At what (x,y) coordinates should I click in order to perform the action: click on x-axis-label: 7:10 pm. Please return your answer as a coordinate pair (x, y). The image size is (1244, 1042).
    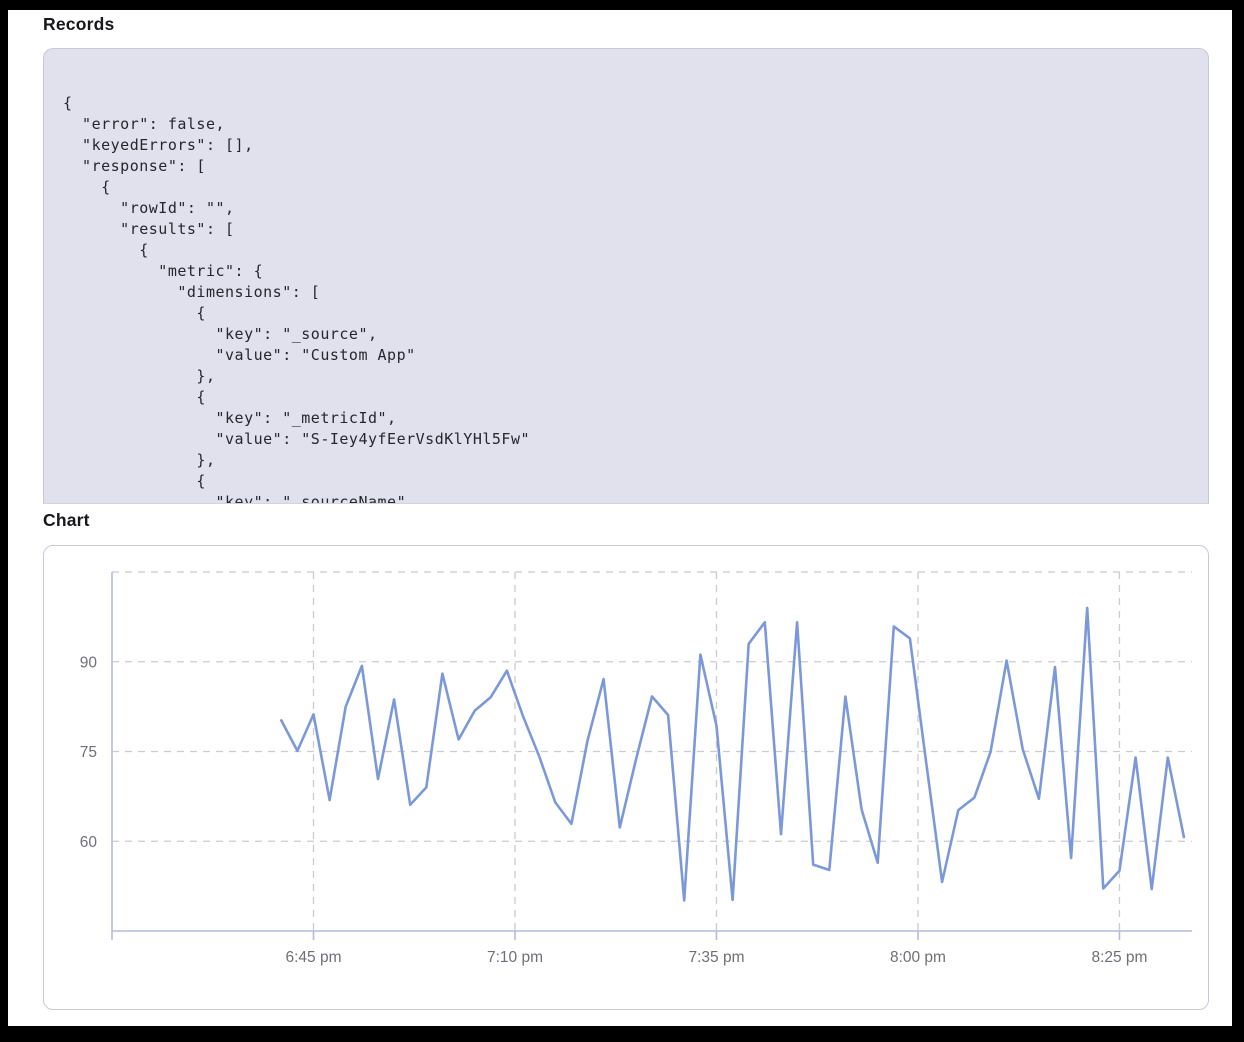
    Looking at the image, I should click on (515, 957).